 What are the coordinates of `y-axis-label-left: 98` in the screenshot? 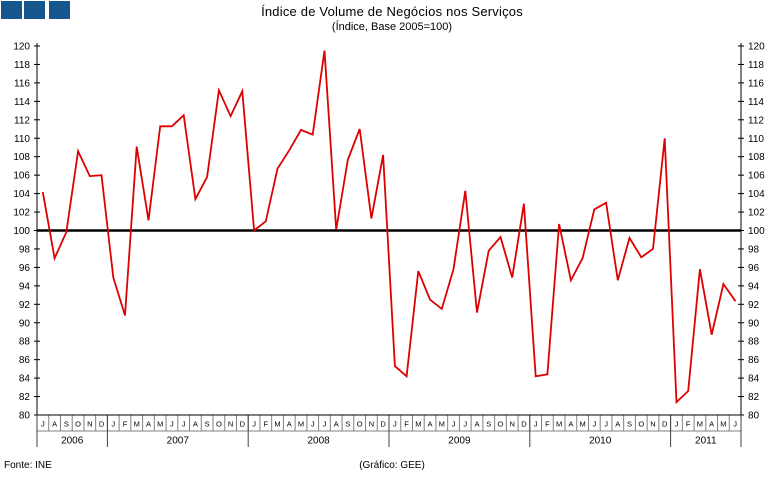 It's located at (25, 249).